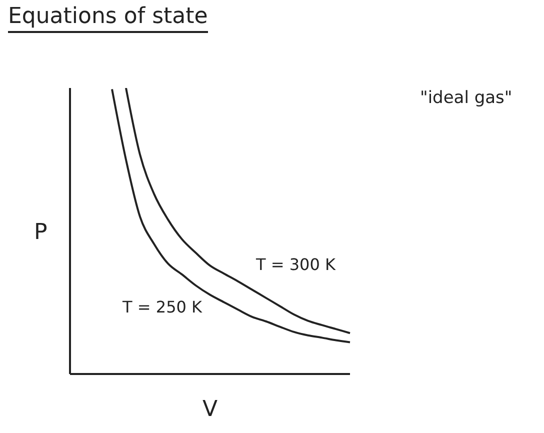  What do you see at coordinates (210, 409) in the screenshot?
I see `x-axis-title: V` at bounding box center [210, 409].